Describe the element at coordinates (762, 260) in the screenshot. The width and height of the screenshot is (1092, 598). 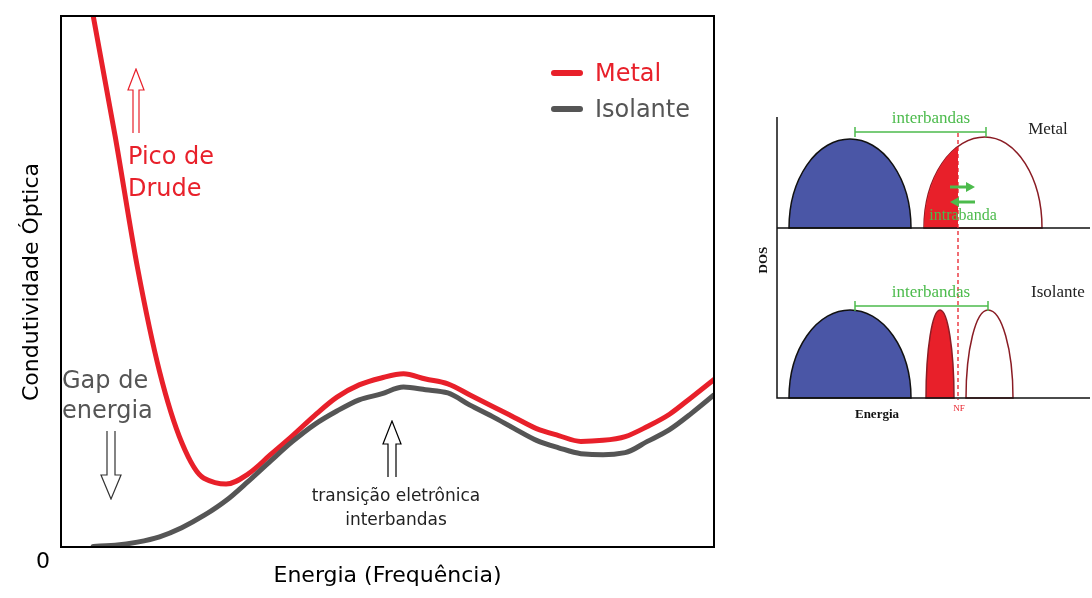
I see `text: DOS` at that location.